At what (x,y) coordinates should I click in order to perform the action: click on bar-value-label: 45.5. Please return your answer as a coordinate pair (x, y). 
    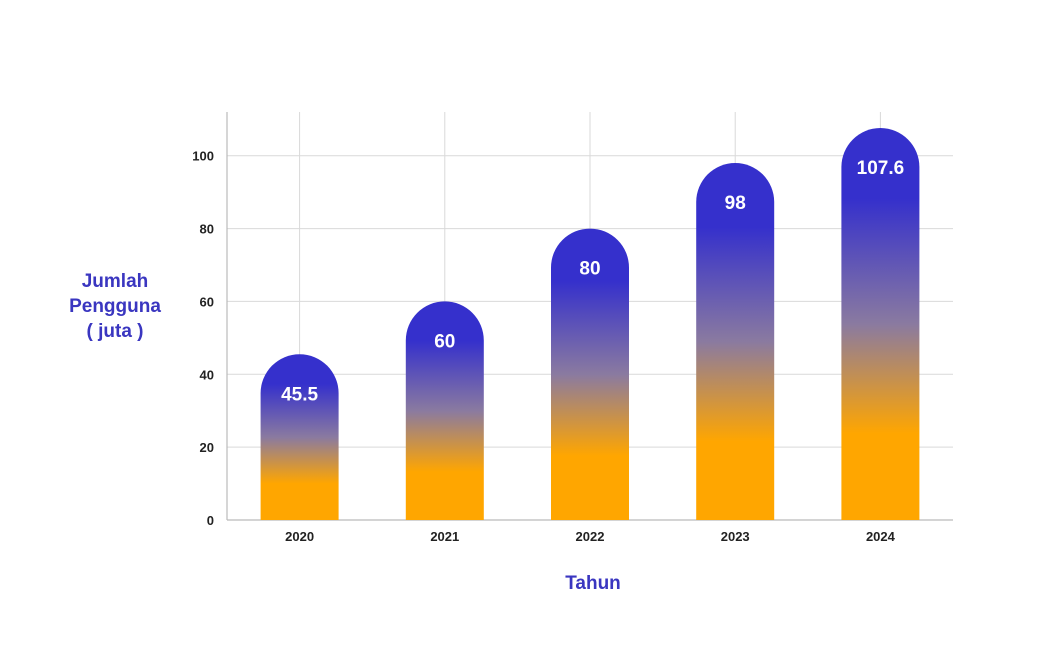
    Looking at the image, I should click on (299, 394).